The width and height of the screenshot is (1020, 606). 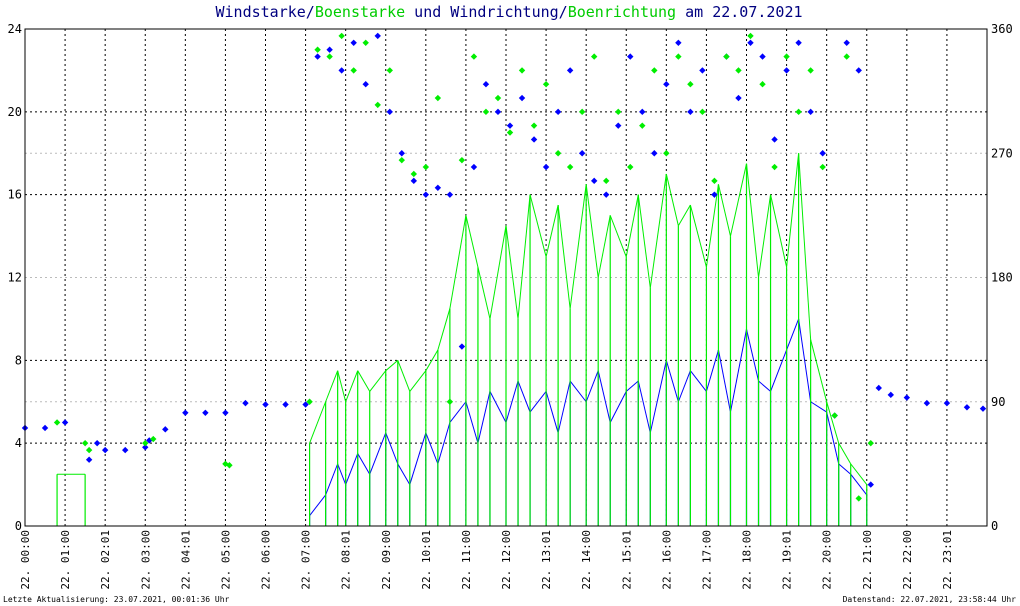 What do you see at coordinates (260, 12) in the screenshot?
I see `title-windstarke: Windstarke` at bounding box center [260, 12].